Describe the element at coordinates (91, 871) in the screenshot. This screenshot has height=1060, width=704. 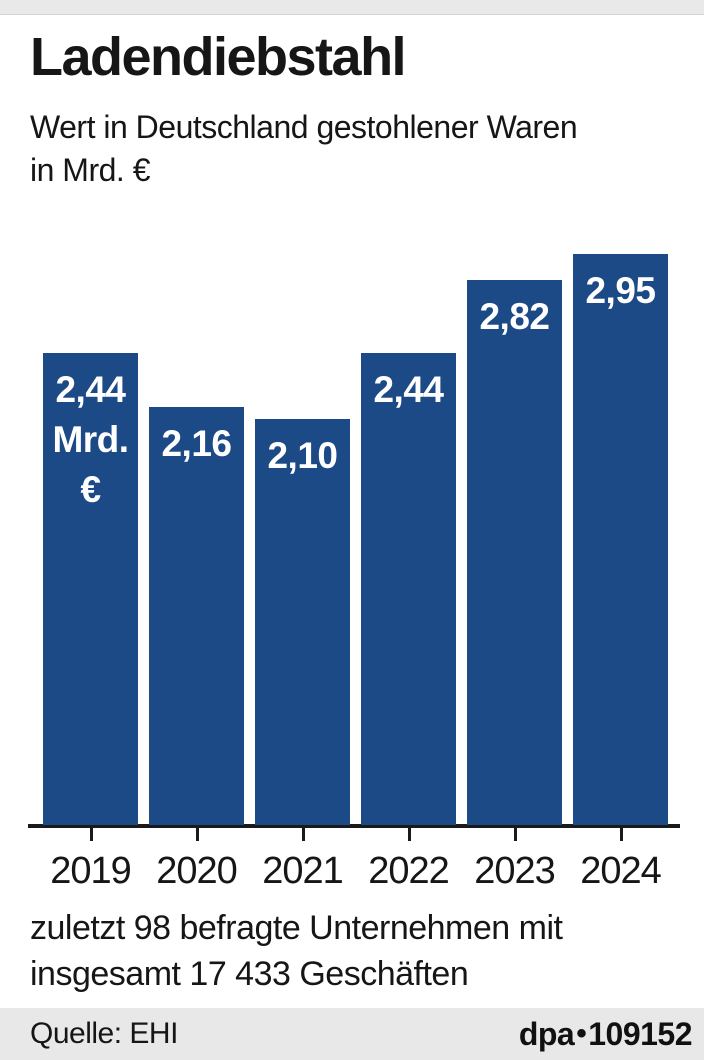
I see `year-label: 2019` at that location.